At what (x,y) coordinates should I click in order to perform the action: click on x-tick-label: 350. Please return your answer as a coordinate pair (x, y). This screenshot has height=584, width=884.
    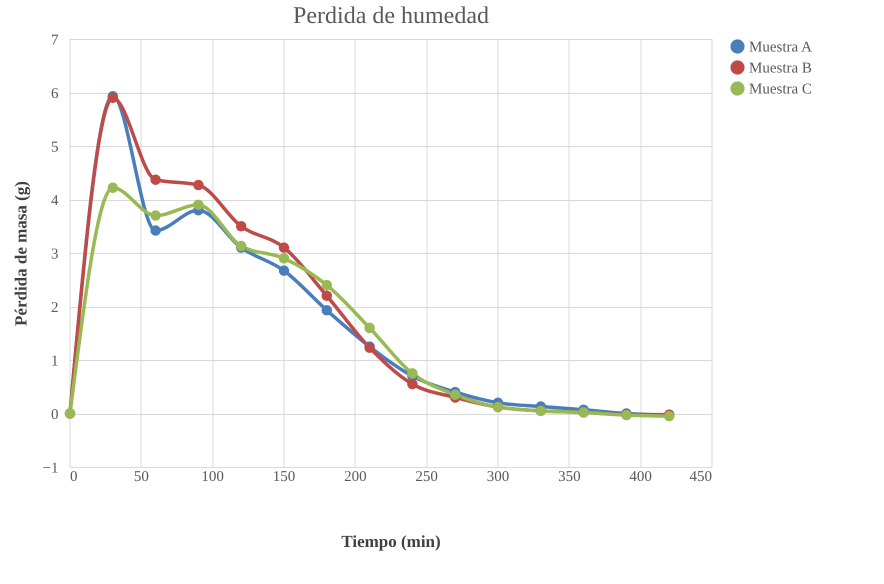
    Looking at the image, I should click on (569, 477).